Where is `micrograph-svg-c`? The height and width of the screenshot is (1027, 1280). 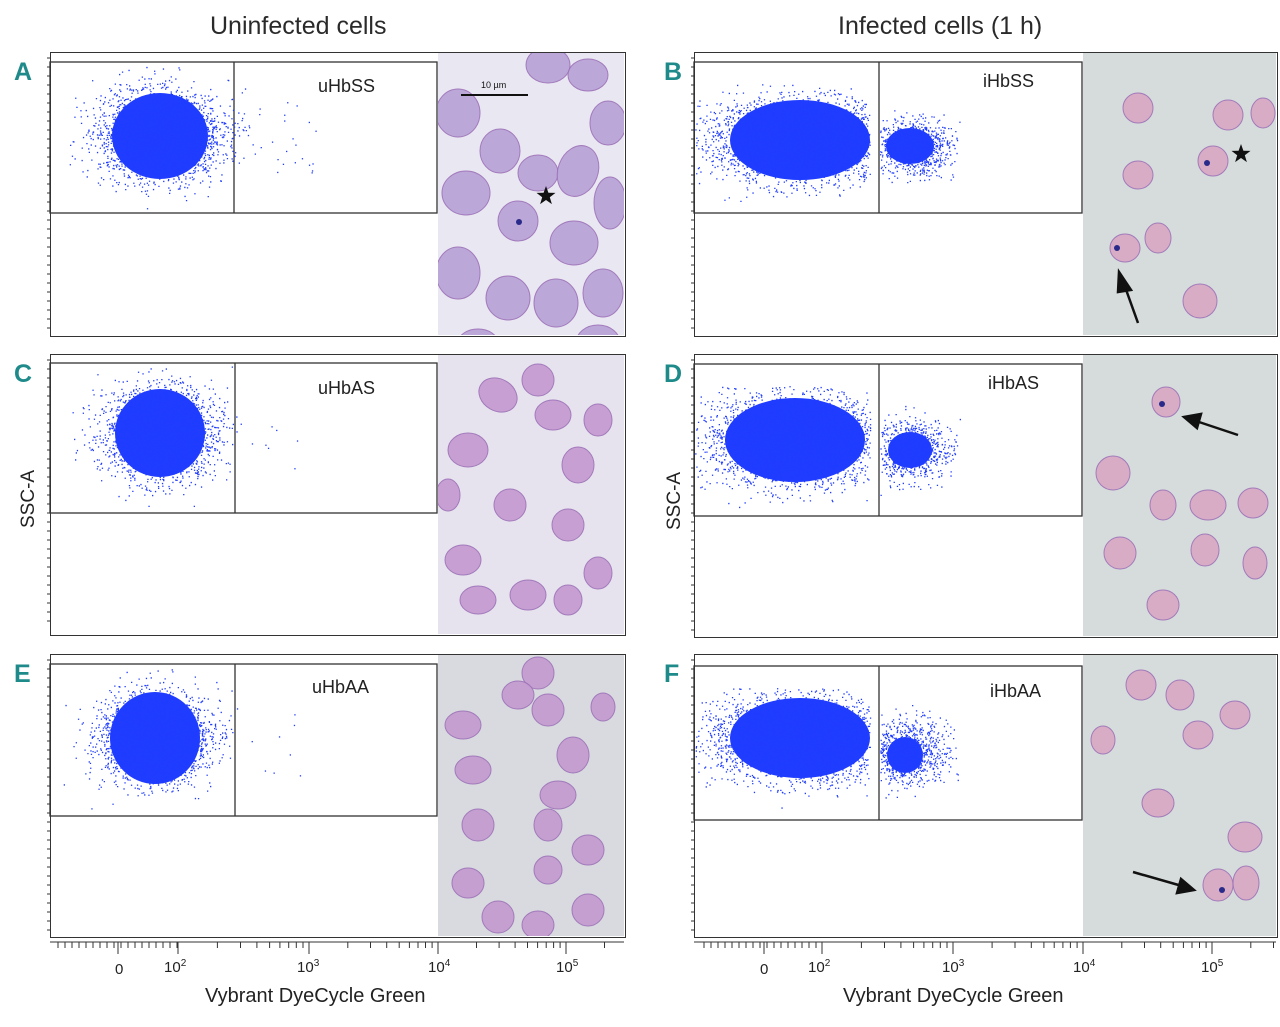 micrograph-svg-c is located at coordinates (531, 494).